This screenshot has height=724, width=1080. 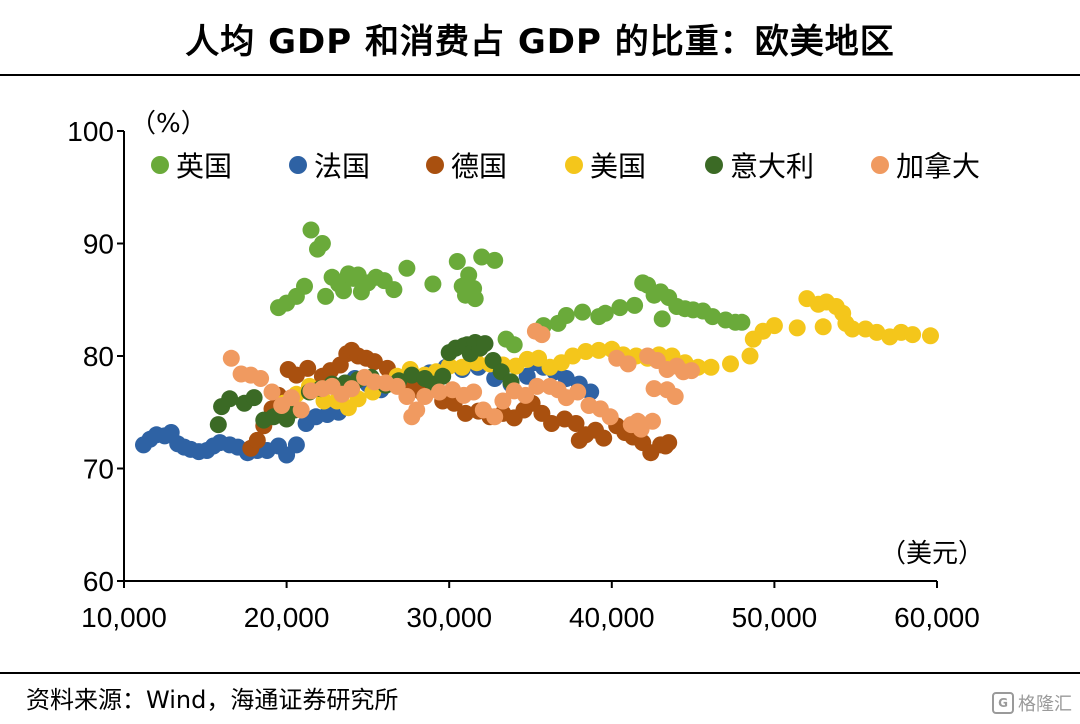 I want to click on y-axis-unit-label: （%）, so click(x=168, y=124).